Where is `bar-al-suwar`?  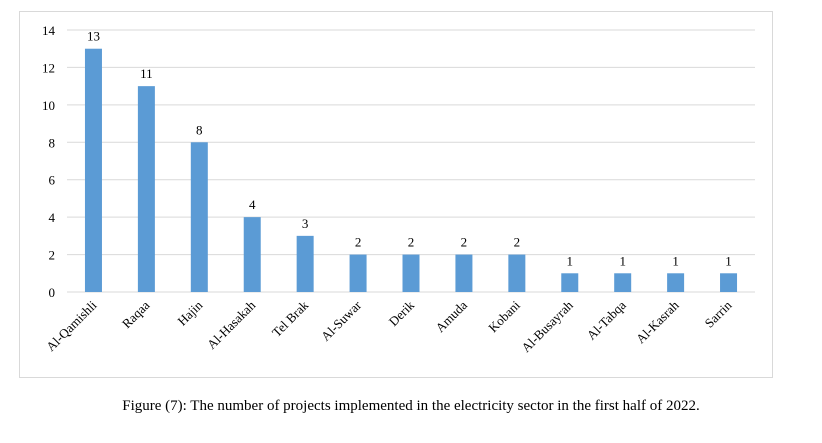 bar-al-suwar is located at coordinates (358, 273).